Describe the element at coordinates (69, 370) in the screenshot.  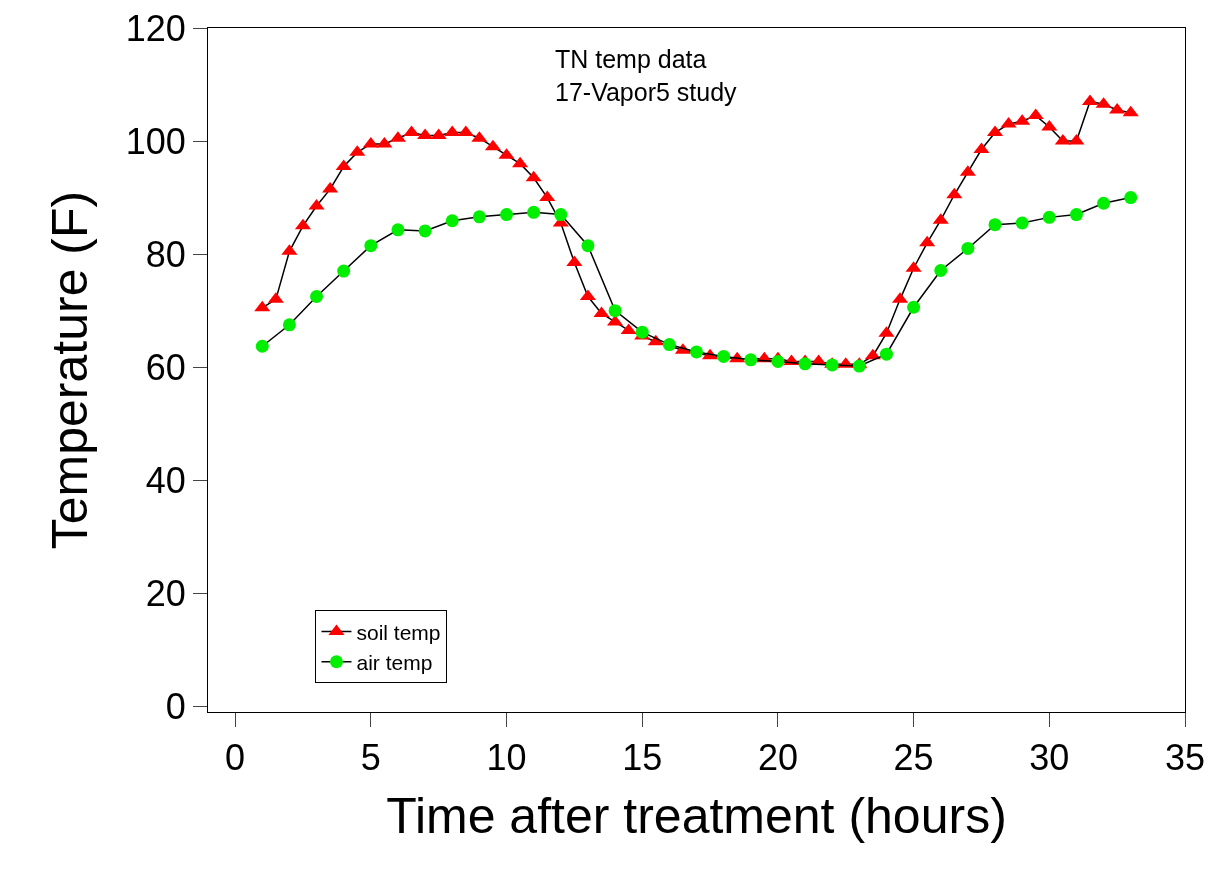
I see `y-axis-title: Temperature (F)` at that location.